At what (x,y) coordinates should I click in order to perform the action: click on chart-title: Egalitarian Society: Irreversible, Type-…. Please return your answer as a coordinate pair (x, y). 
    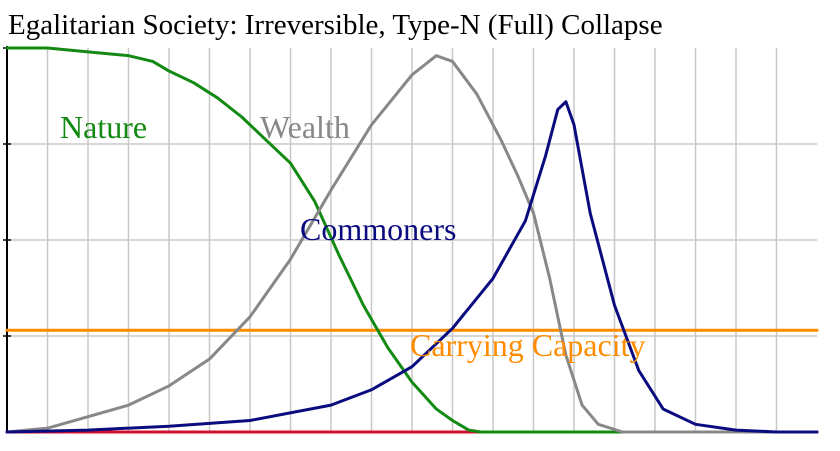
    Looking at the image, I should click on (335, 25).